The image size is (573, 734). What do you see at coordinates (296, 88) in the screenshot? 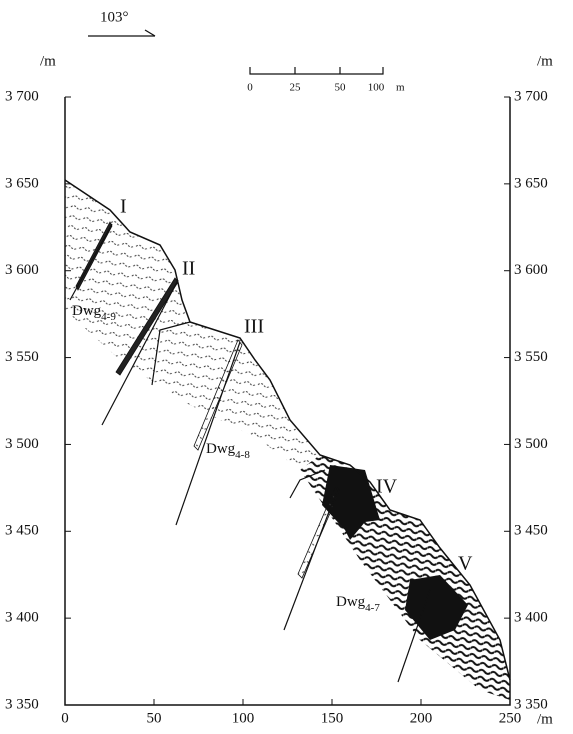
I see `scale-label: 25` at bounding box center [296, 88].